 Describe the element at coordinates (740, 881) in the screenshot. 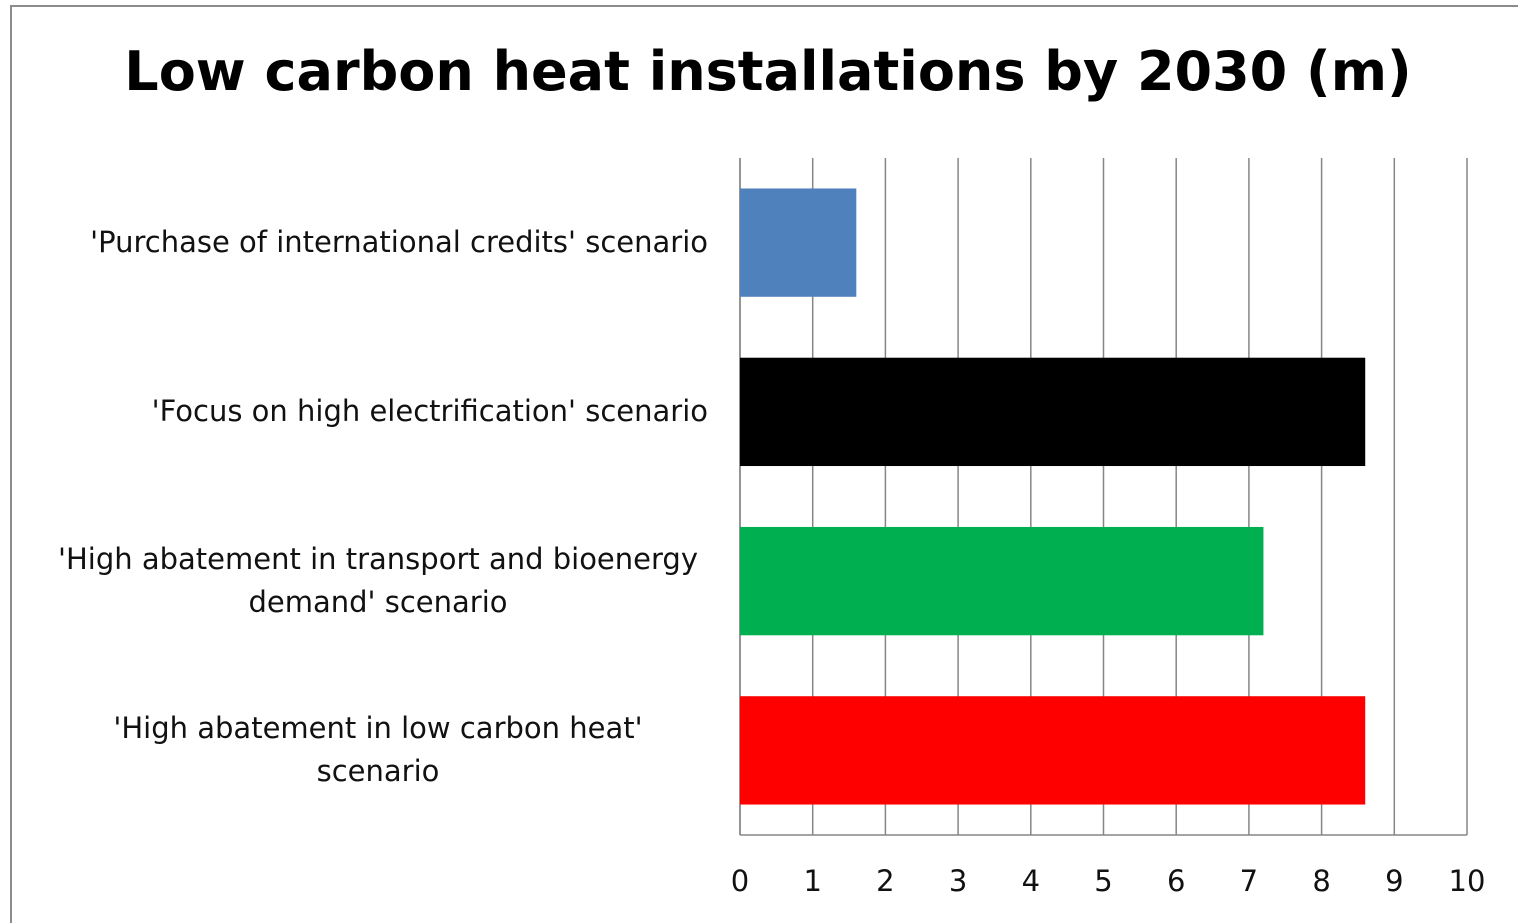

I see `x-tick-label: 0` at that location.